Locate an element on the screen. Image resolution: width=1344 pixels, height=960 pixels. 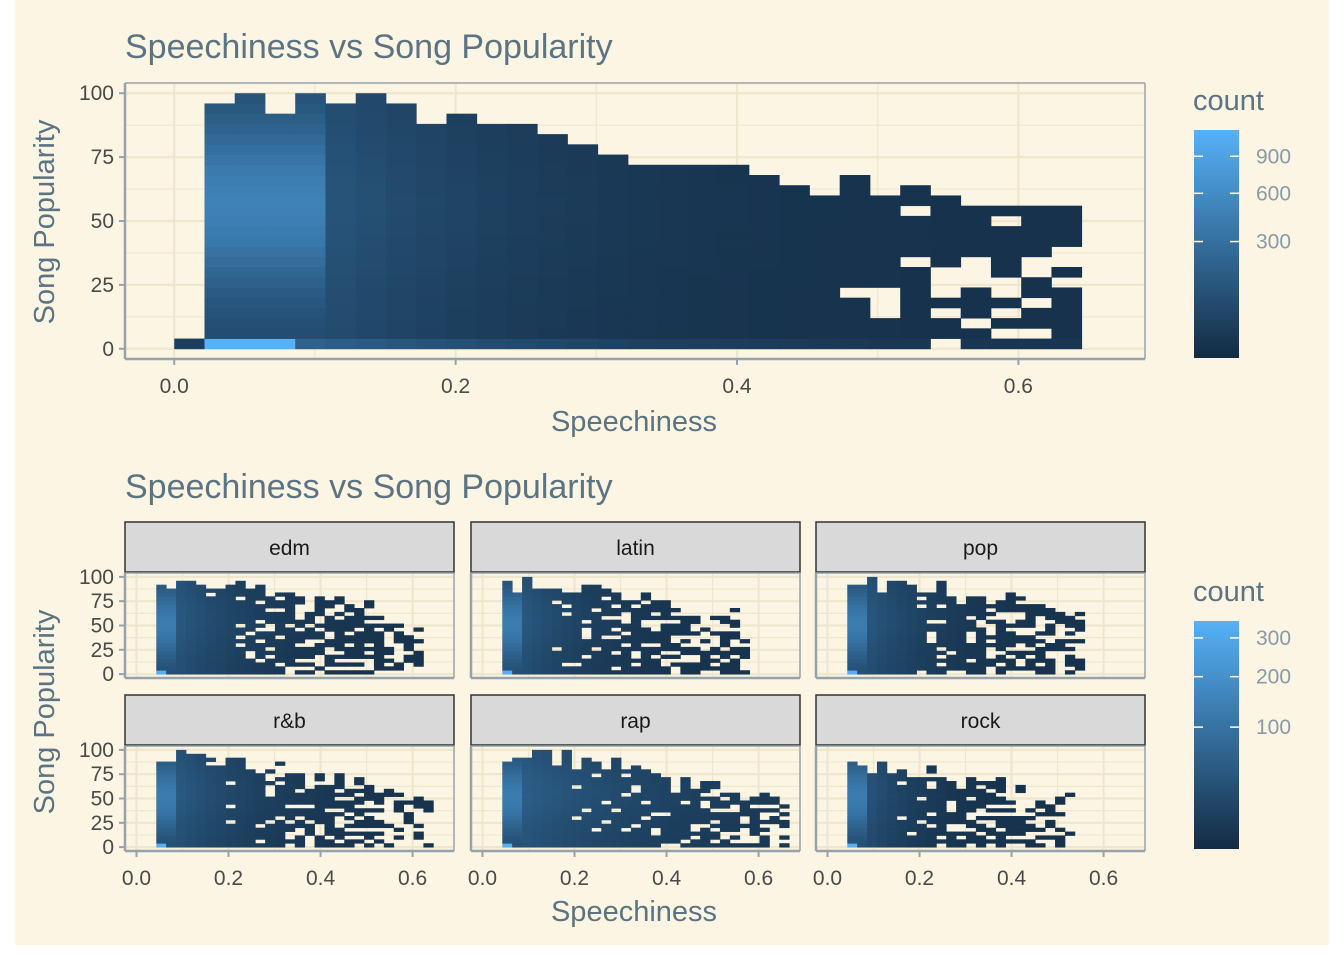
facet-pop-tiles is located at coordinates (966, 625).